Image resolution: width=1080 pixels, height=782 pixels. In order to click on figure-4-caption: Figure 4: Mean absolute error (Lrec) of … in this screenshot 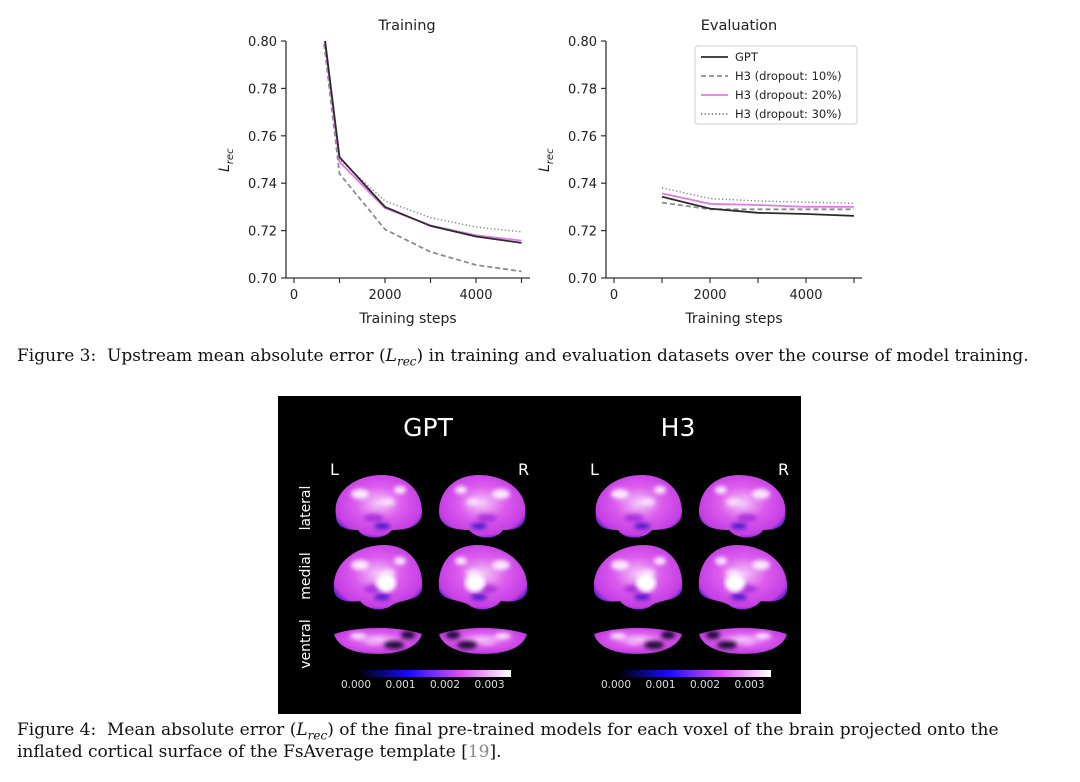, I will do `click(508, 733)`.